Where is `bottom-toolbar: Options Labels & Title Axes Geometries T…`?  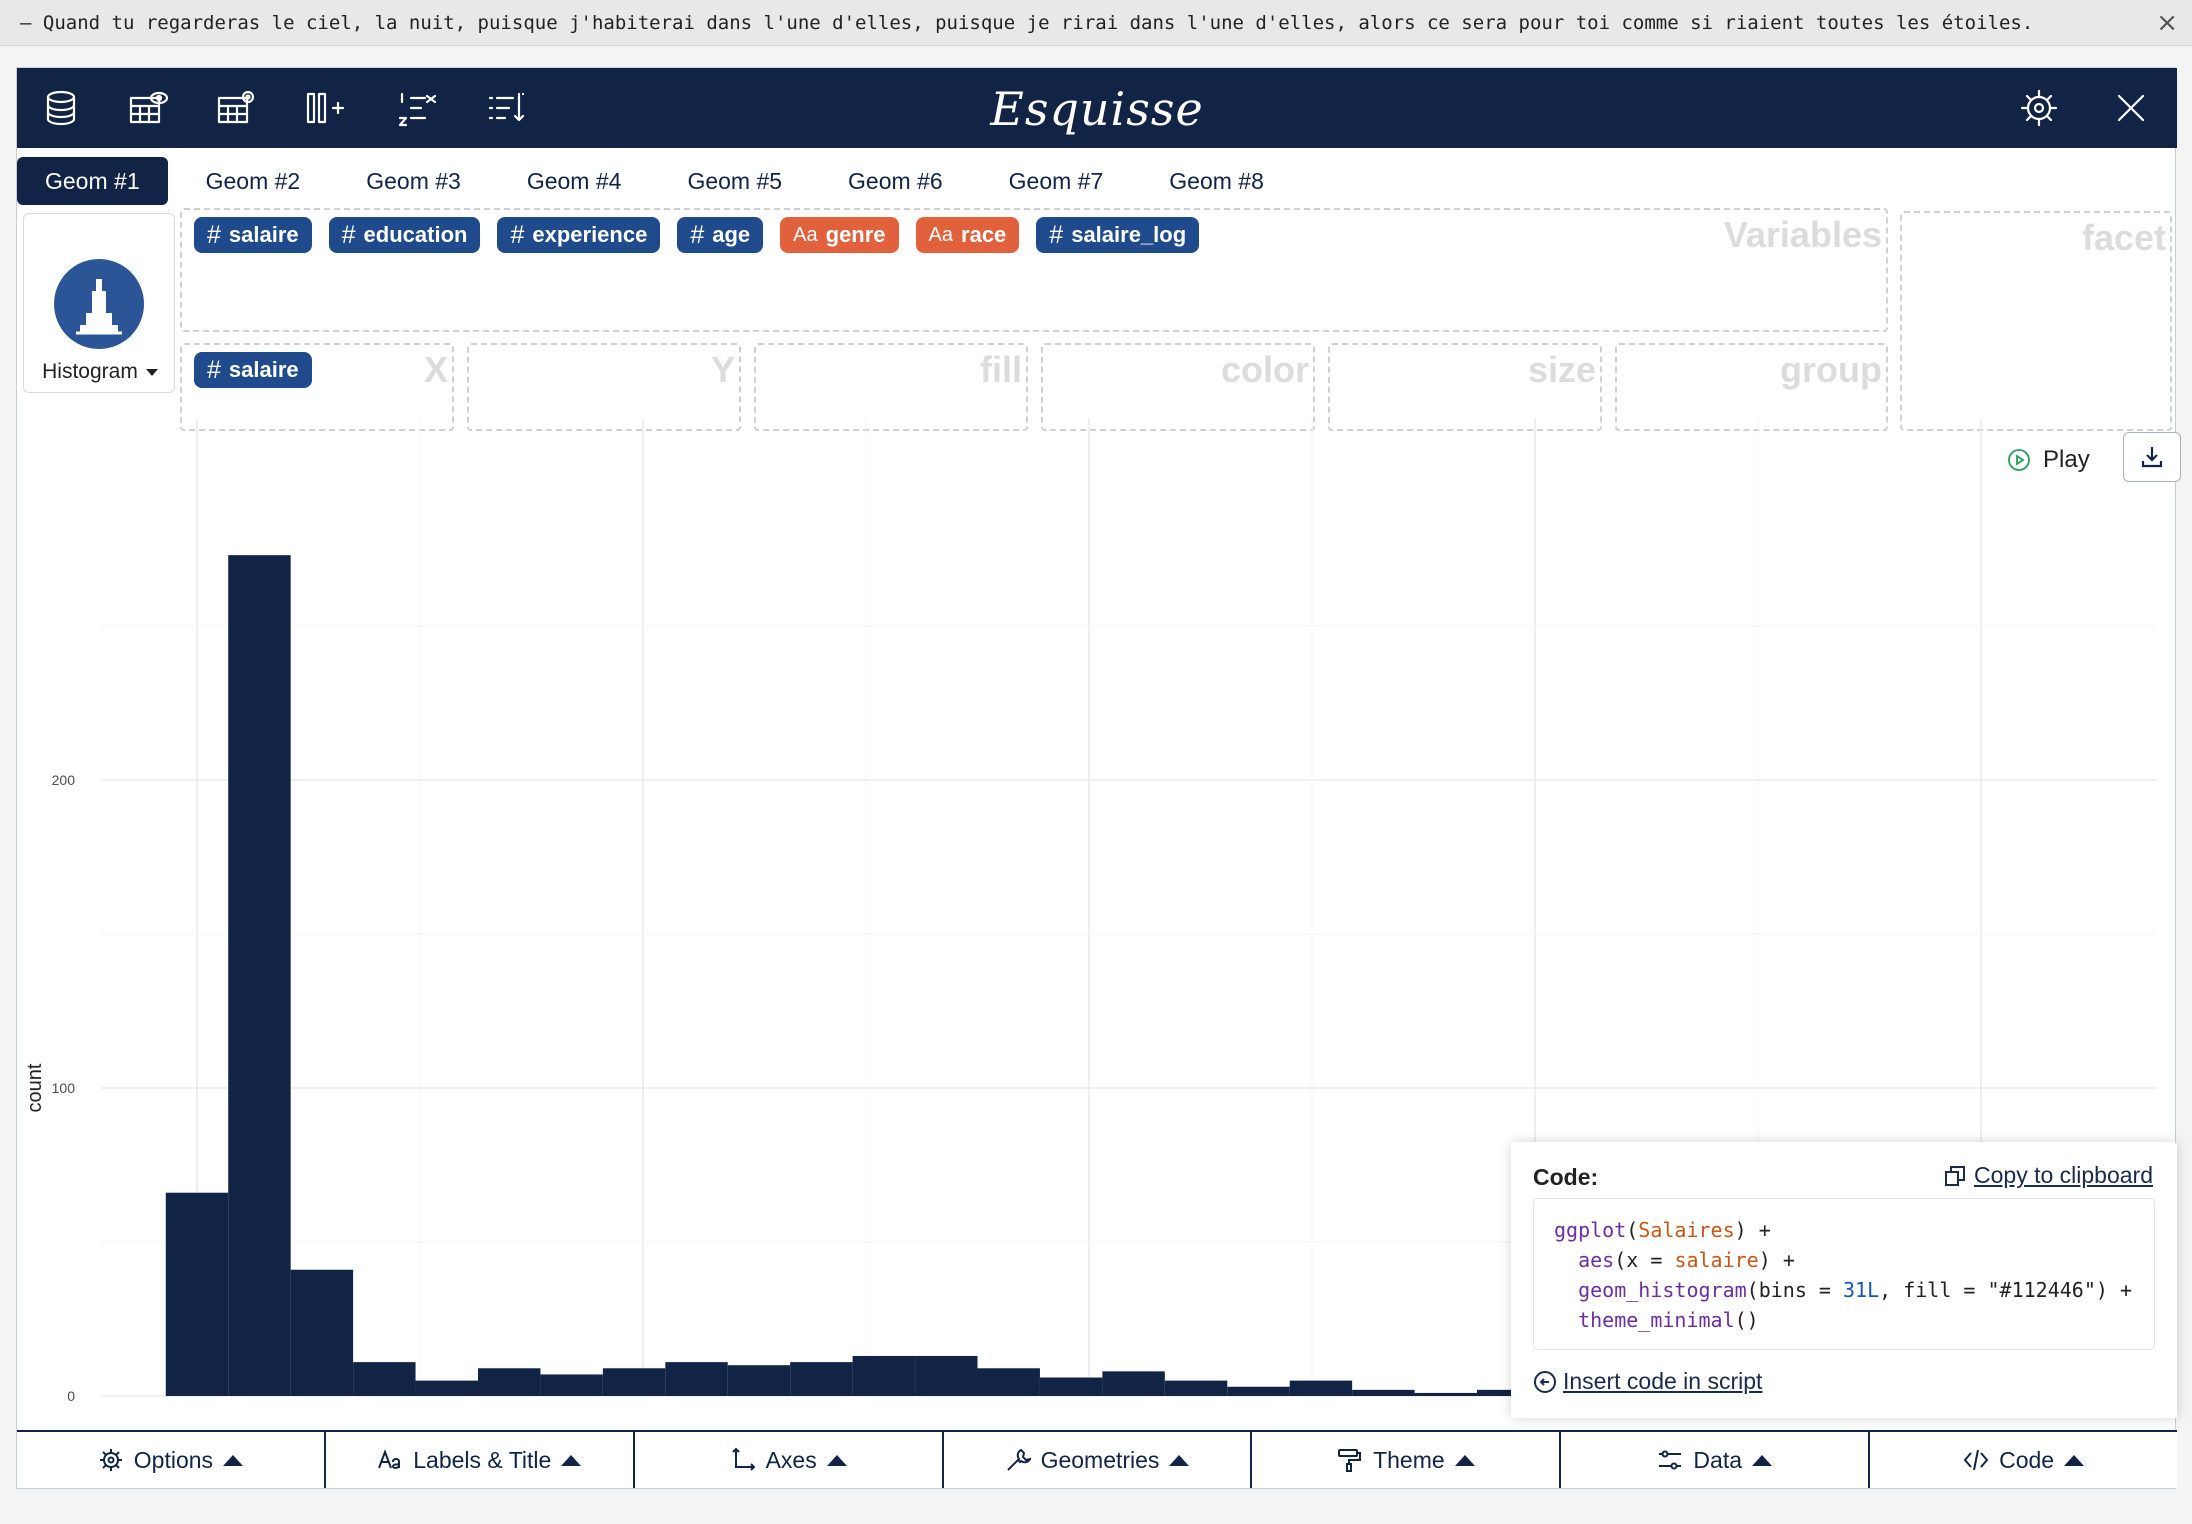
bottom-toolbar: Options Labels & Title Axes Geometries T… is located at coordinates (1097, 1459).